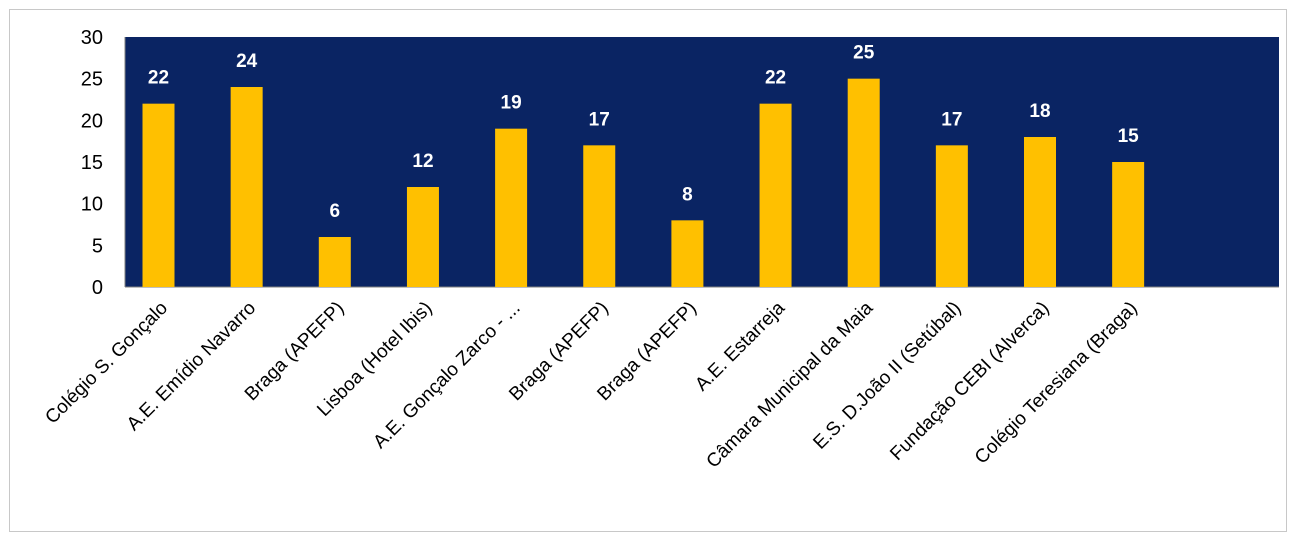  Describe the element at coordinates (887, 376) in the screenshot. I see `category-label: E.S. D.João II (Setúbal)` at that location.